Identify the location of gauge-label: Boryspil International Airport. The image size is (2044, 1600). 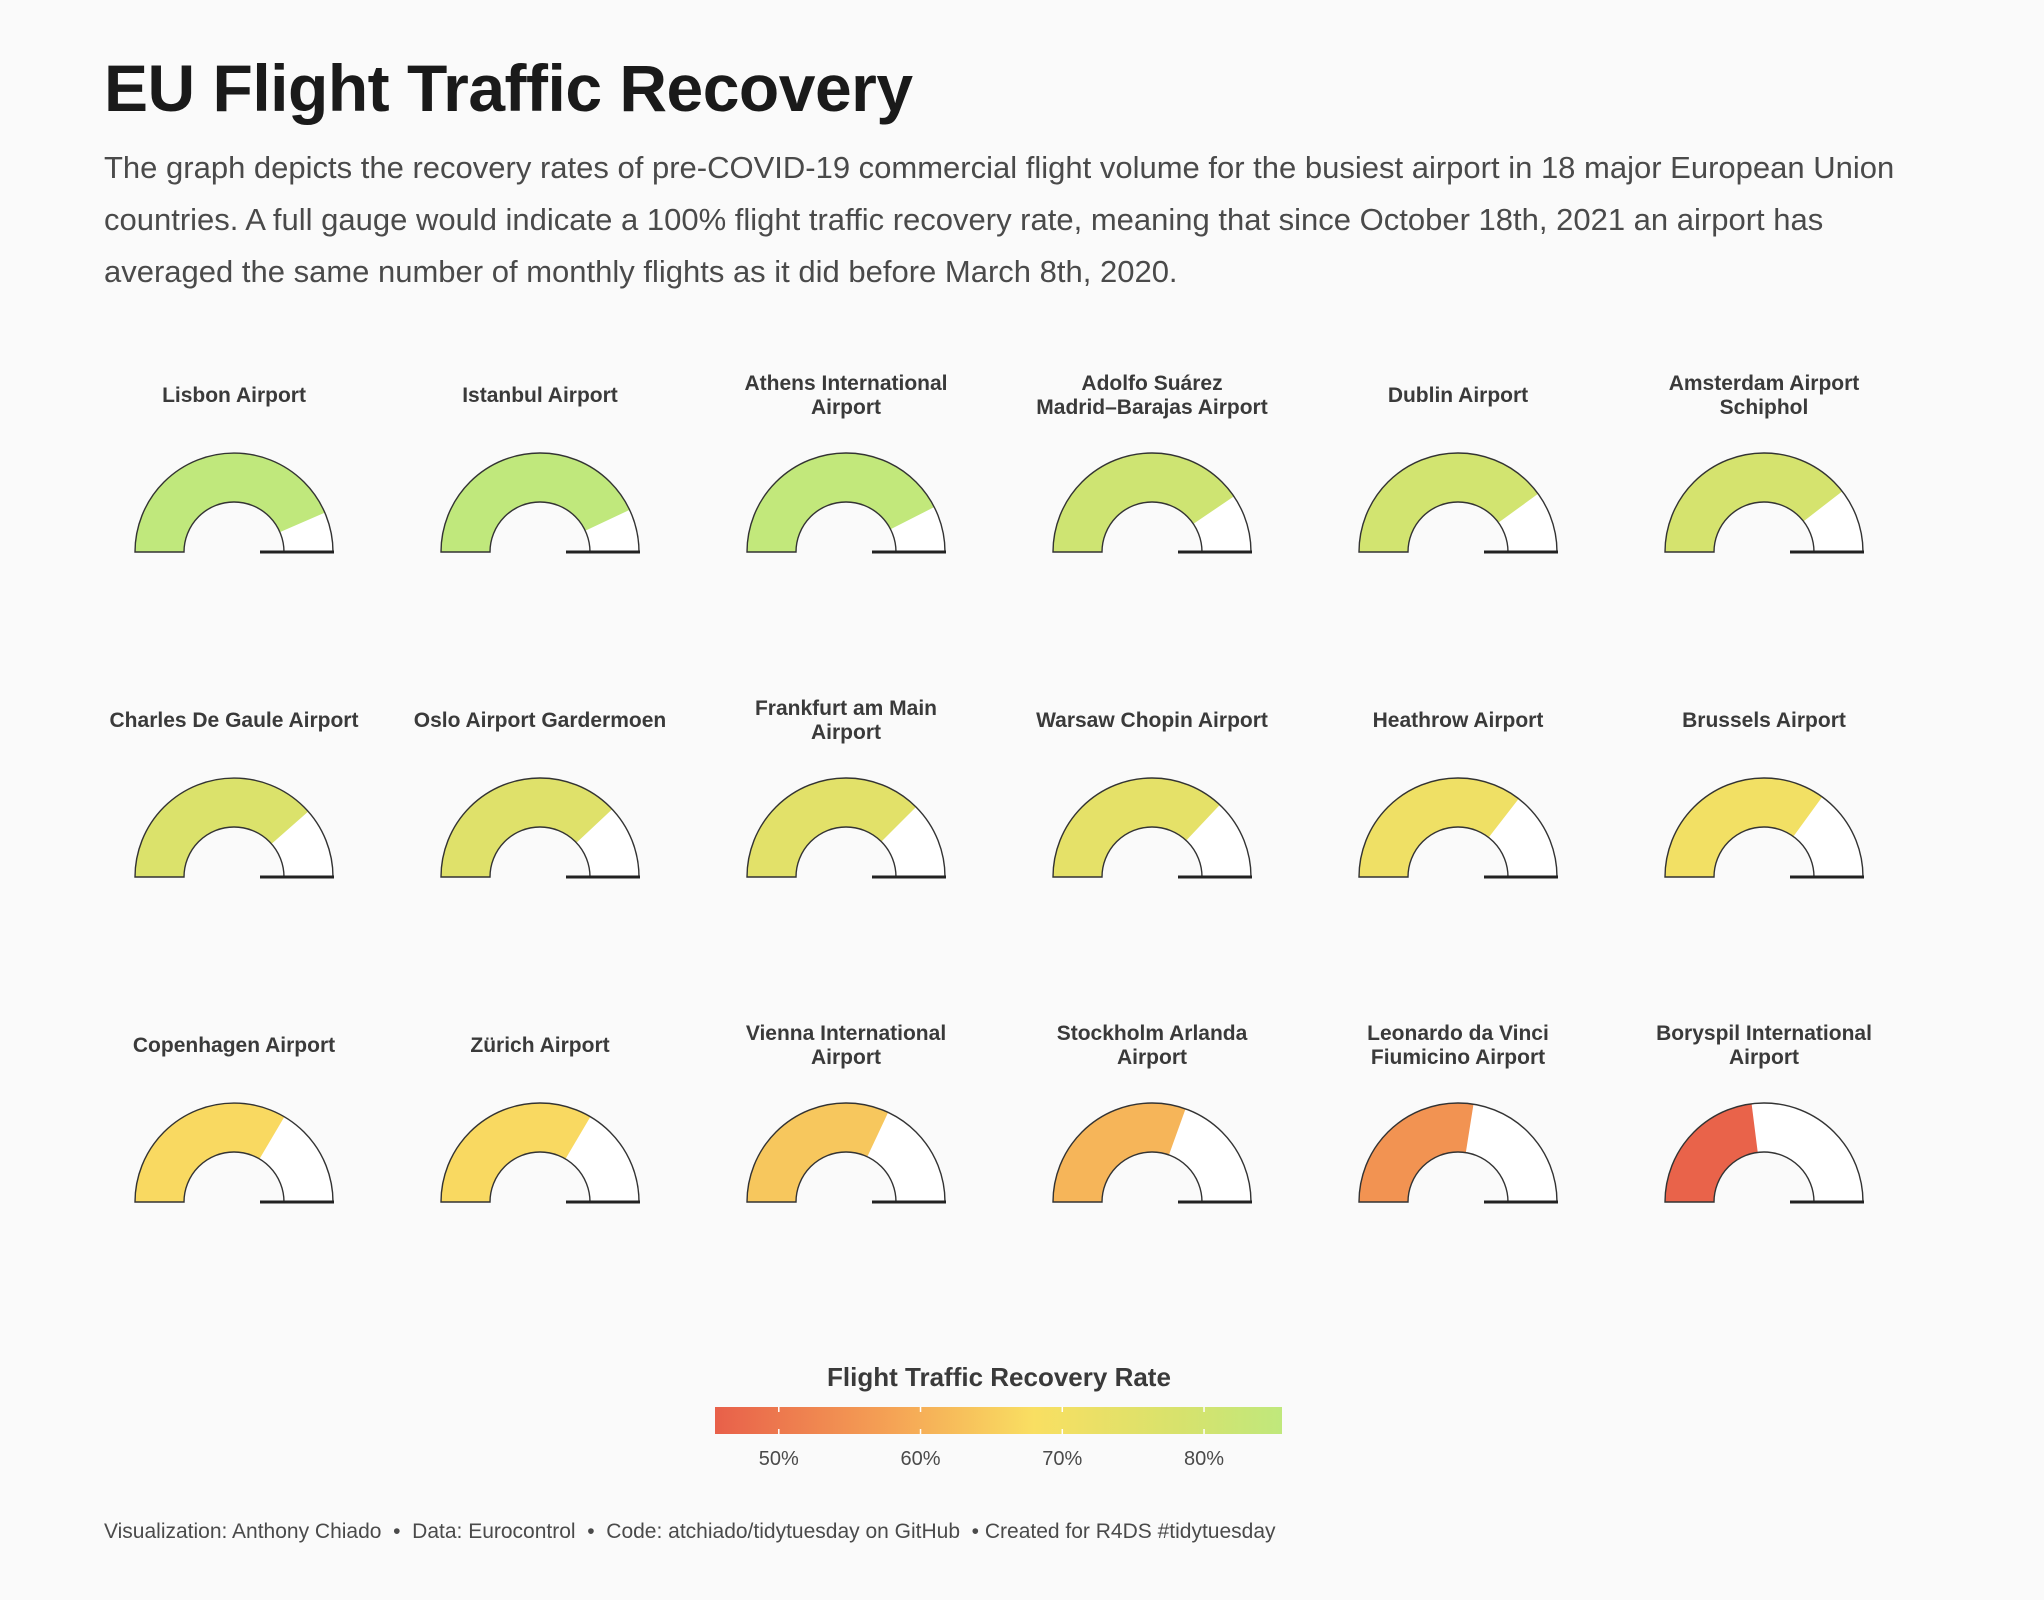
(1764, 1046).